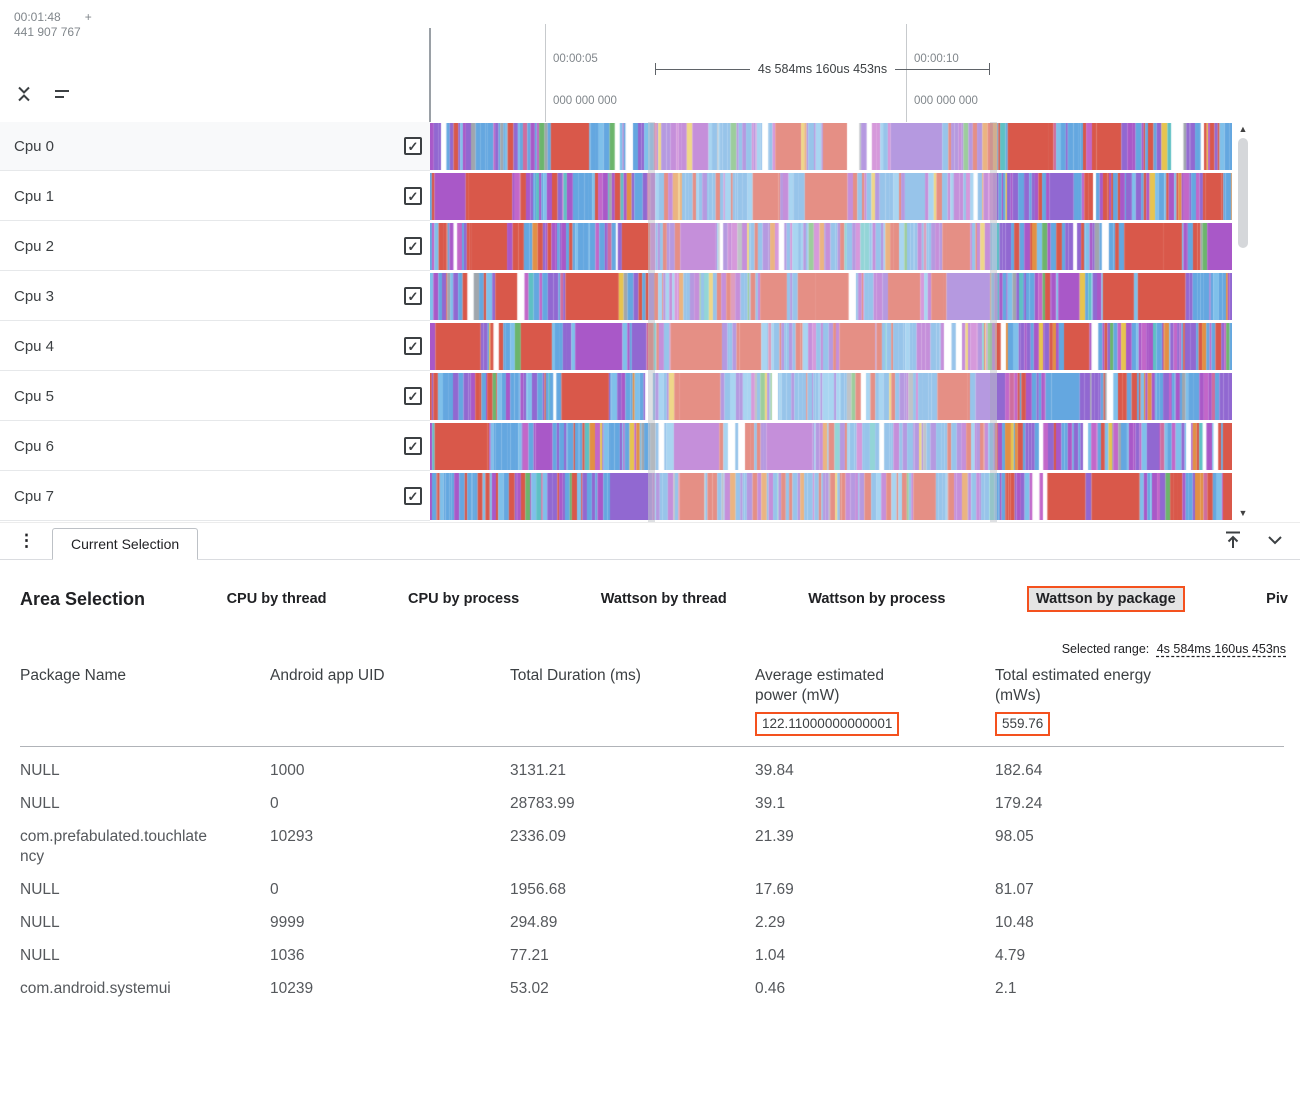  I want to click on col-total-duration: Total Duration (ms), so click(632, 685).